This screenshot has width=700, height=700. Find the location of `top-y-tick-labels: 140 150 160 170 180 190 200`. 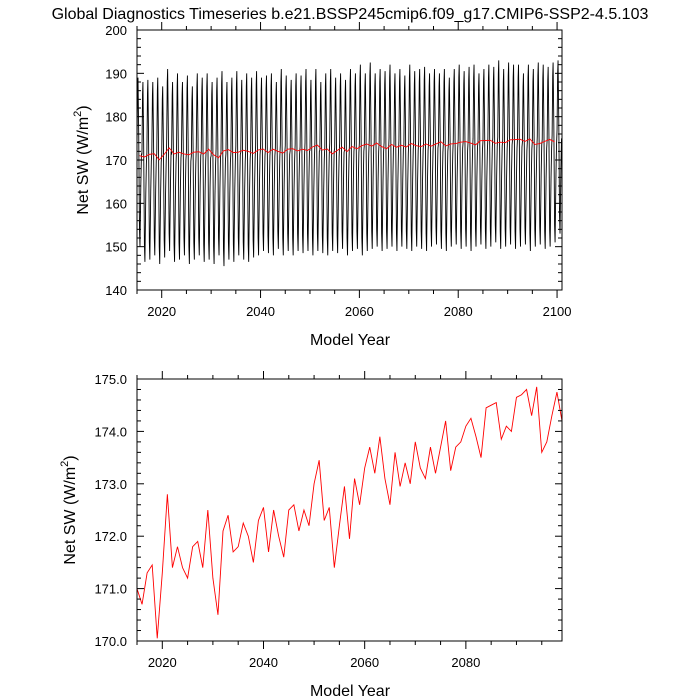

top-y-tick-labels: 140 150 160 170 180 190 200 is located at coordinates (116, 160).